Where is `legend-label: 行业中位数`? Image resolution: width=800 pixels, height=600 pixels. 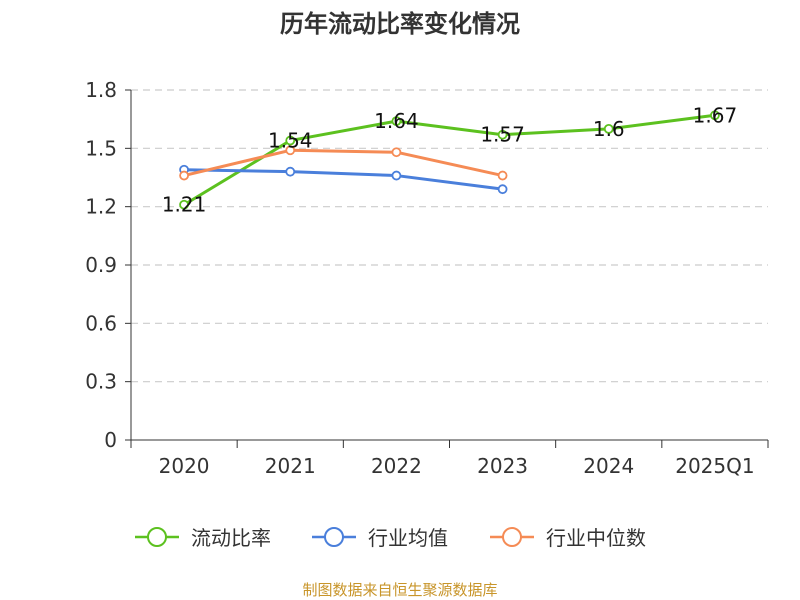 legend-label: 行业中位数 is located at coordinates (596, 538).